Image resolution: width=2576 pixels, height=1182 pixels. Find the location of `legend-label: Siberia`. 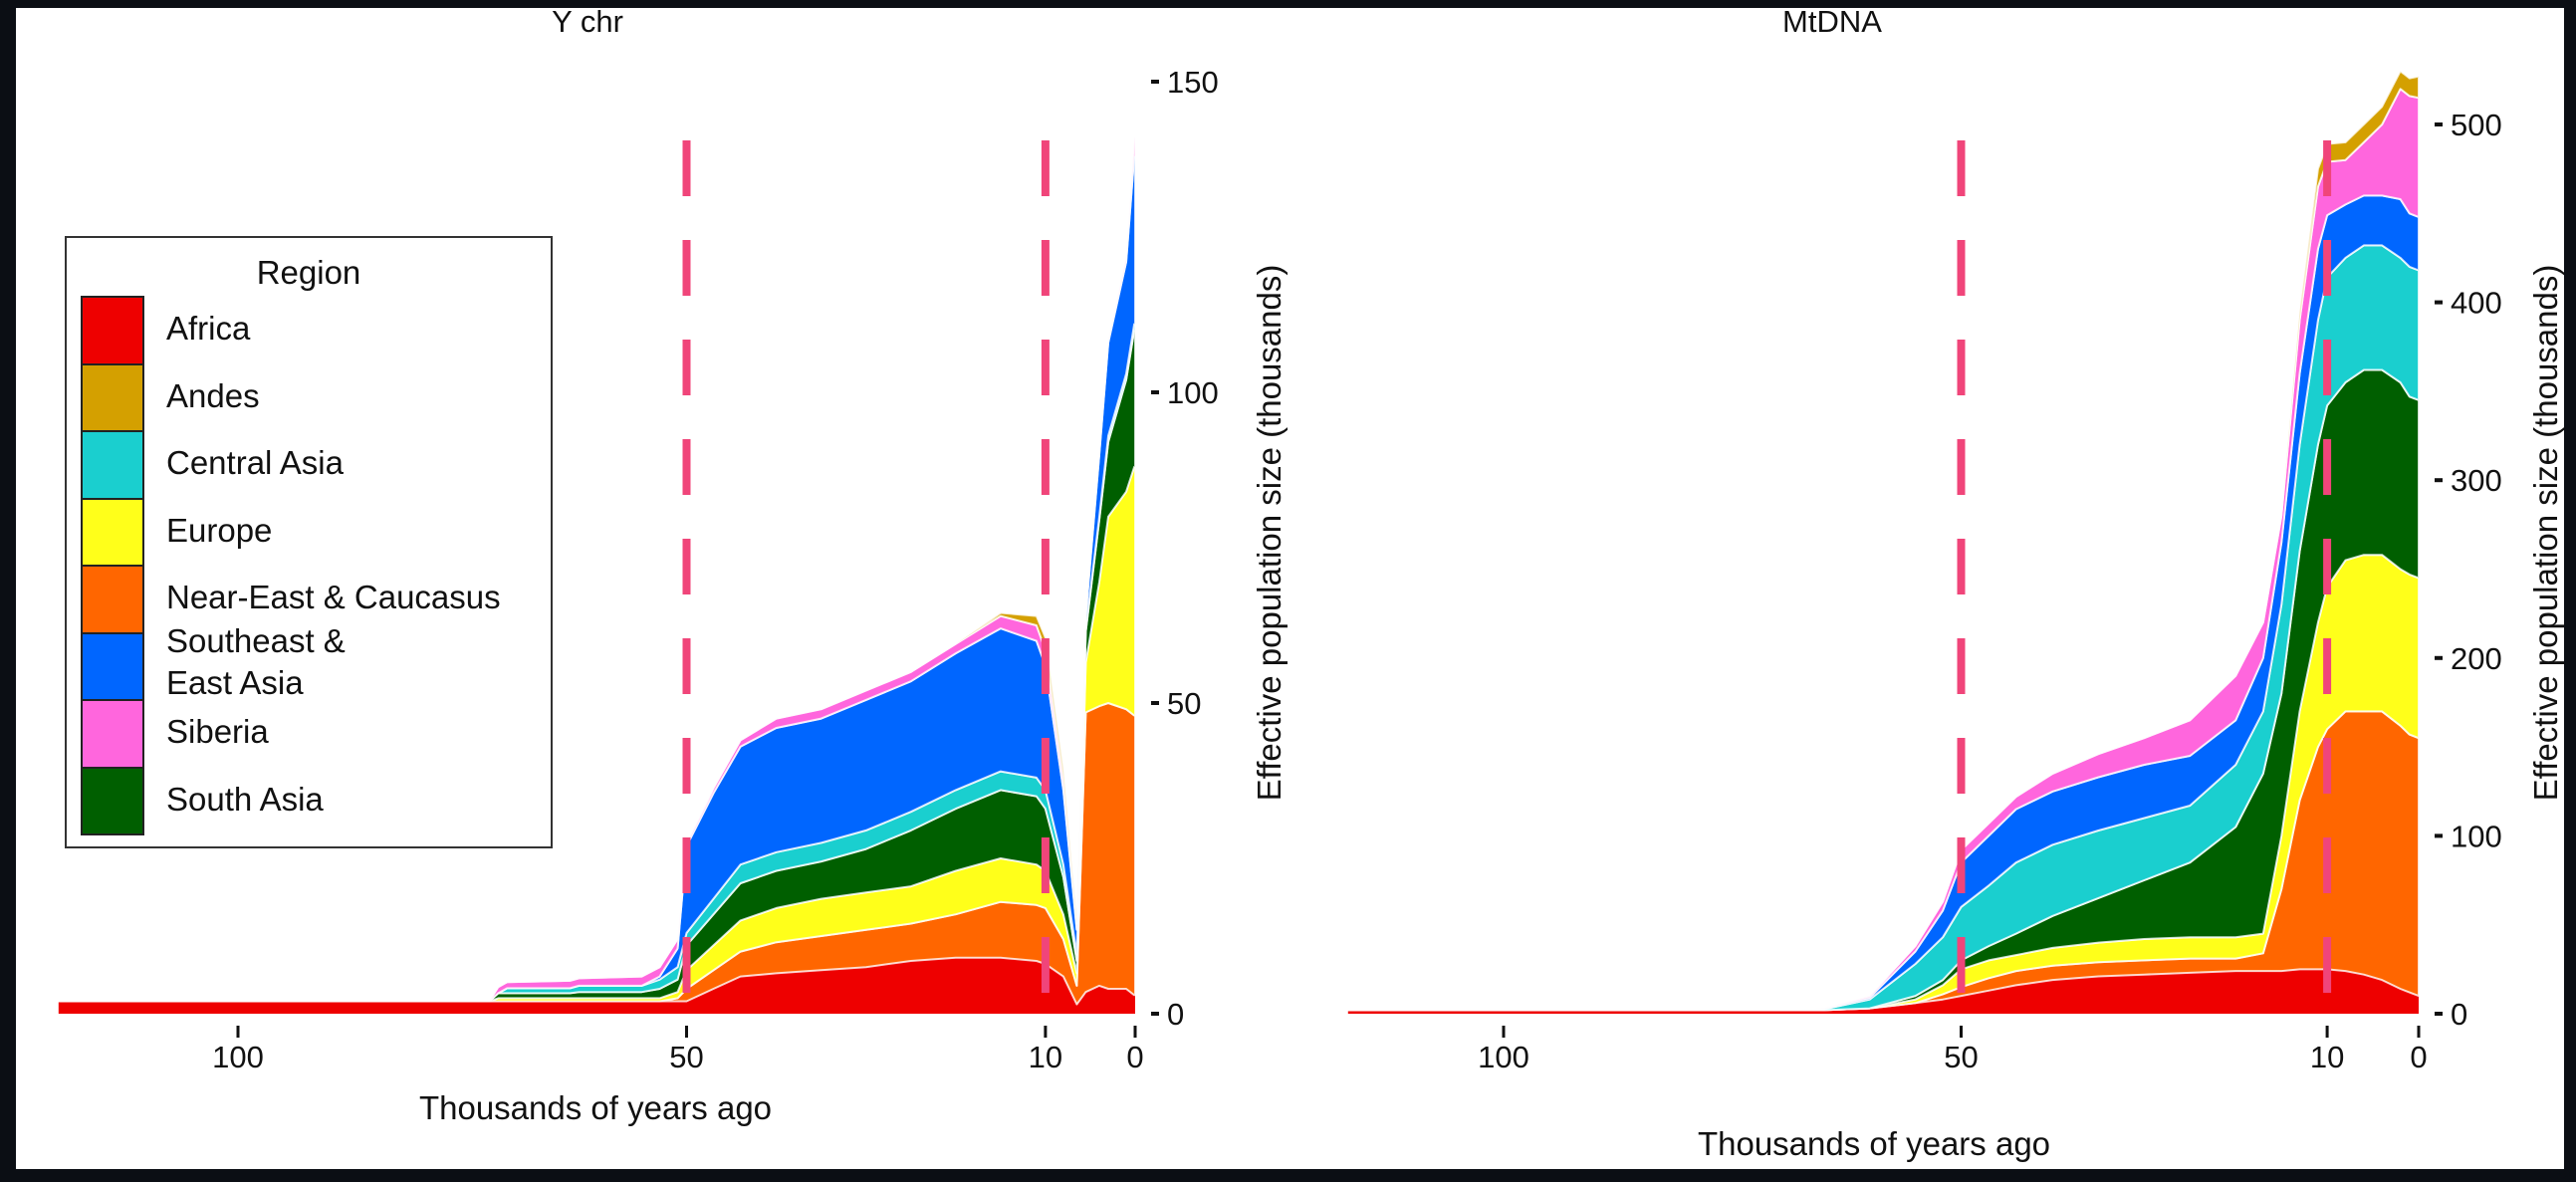

legend-label: Siberia is located at coordinates (217, 731).